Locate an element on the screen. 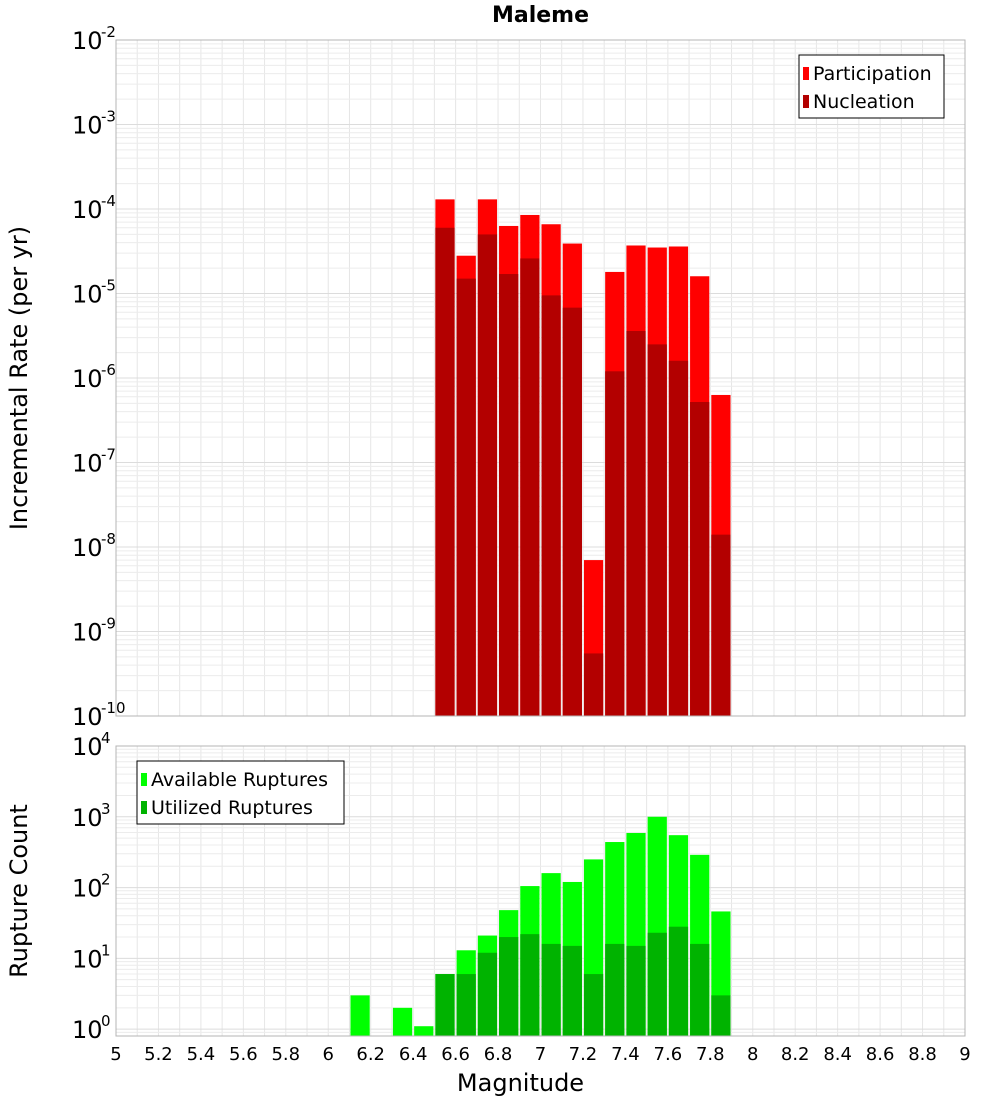  bottom-x-tick-label: 7.8 is located at coordinates (710, 1054).